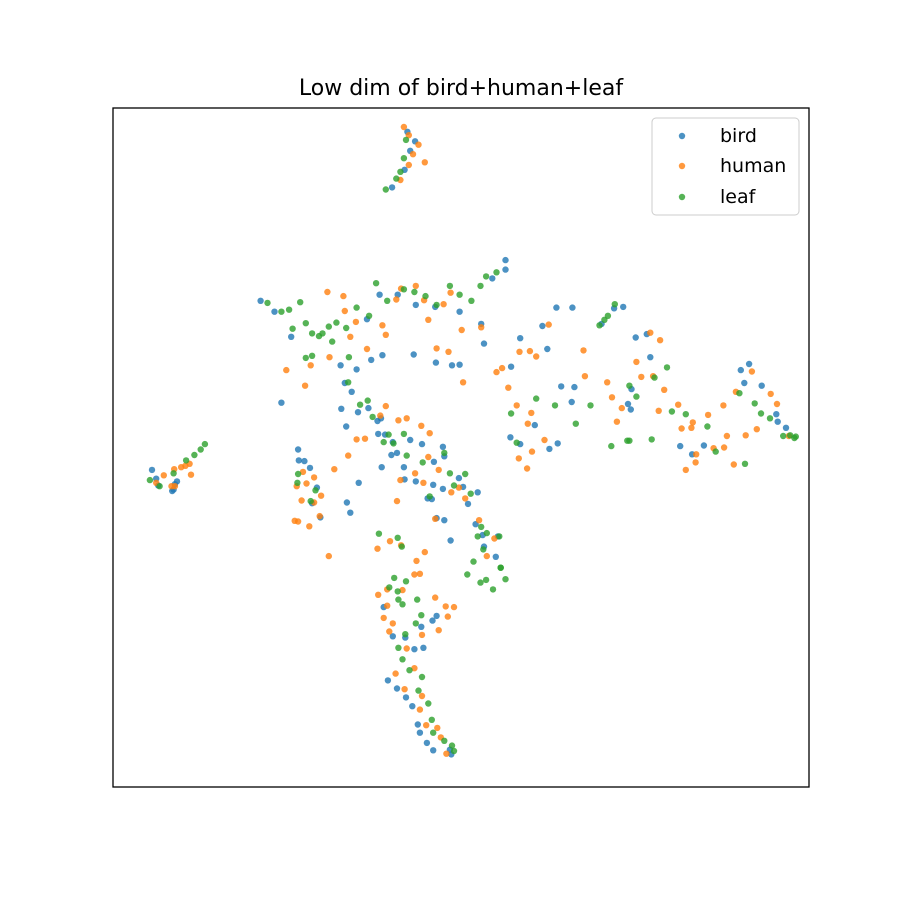  What do you see at coordinates (682, 166) in the screenshot?
I see `legend-marker-human` at bounding box center [682, 166].